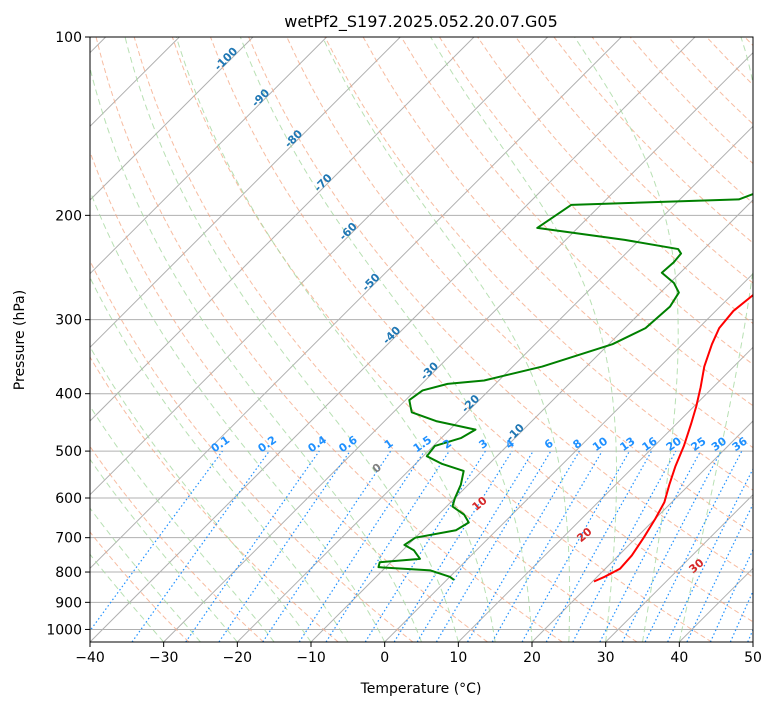 Image resolution: width=775 pixels, height=708 pixels. What do you see at coordinates (348, 444) in the screenshot?
I see `mixing-ratio-label: 0.6` at bounding box center [348, 444].